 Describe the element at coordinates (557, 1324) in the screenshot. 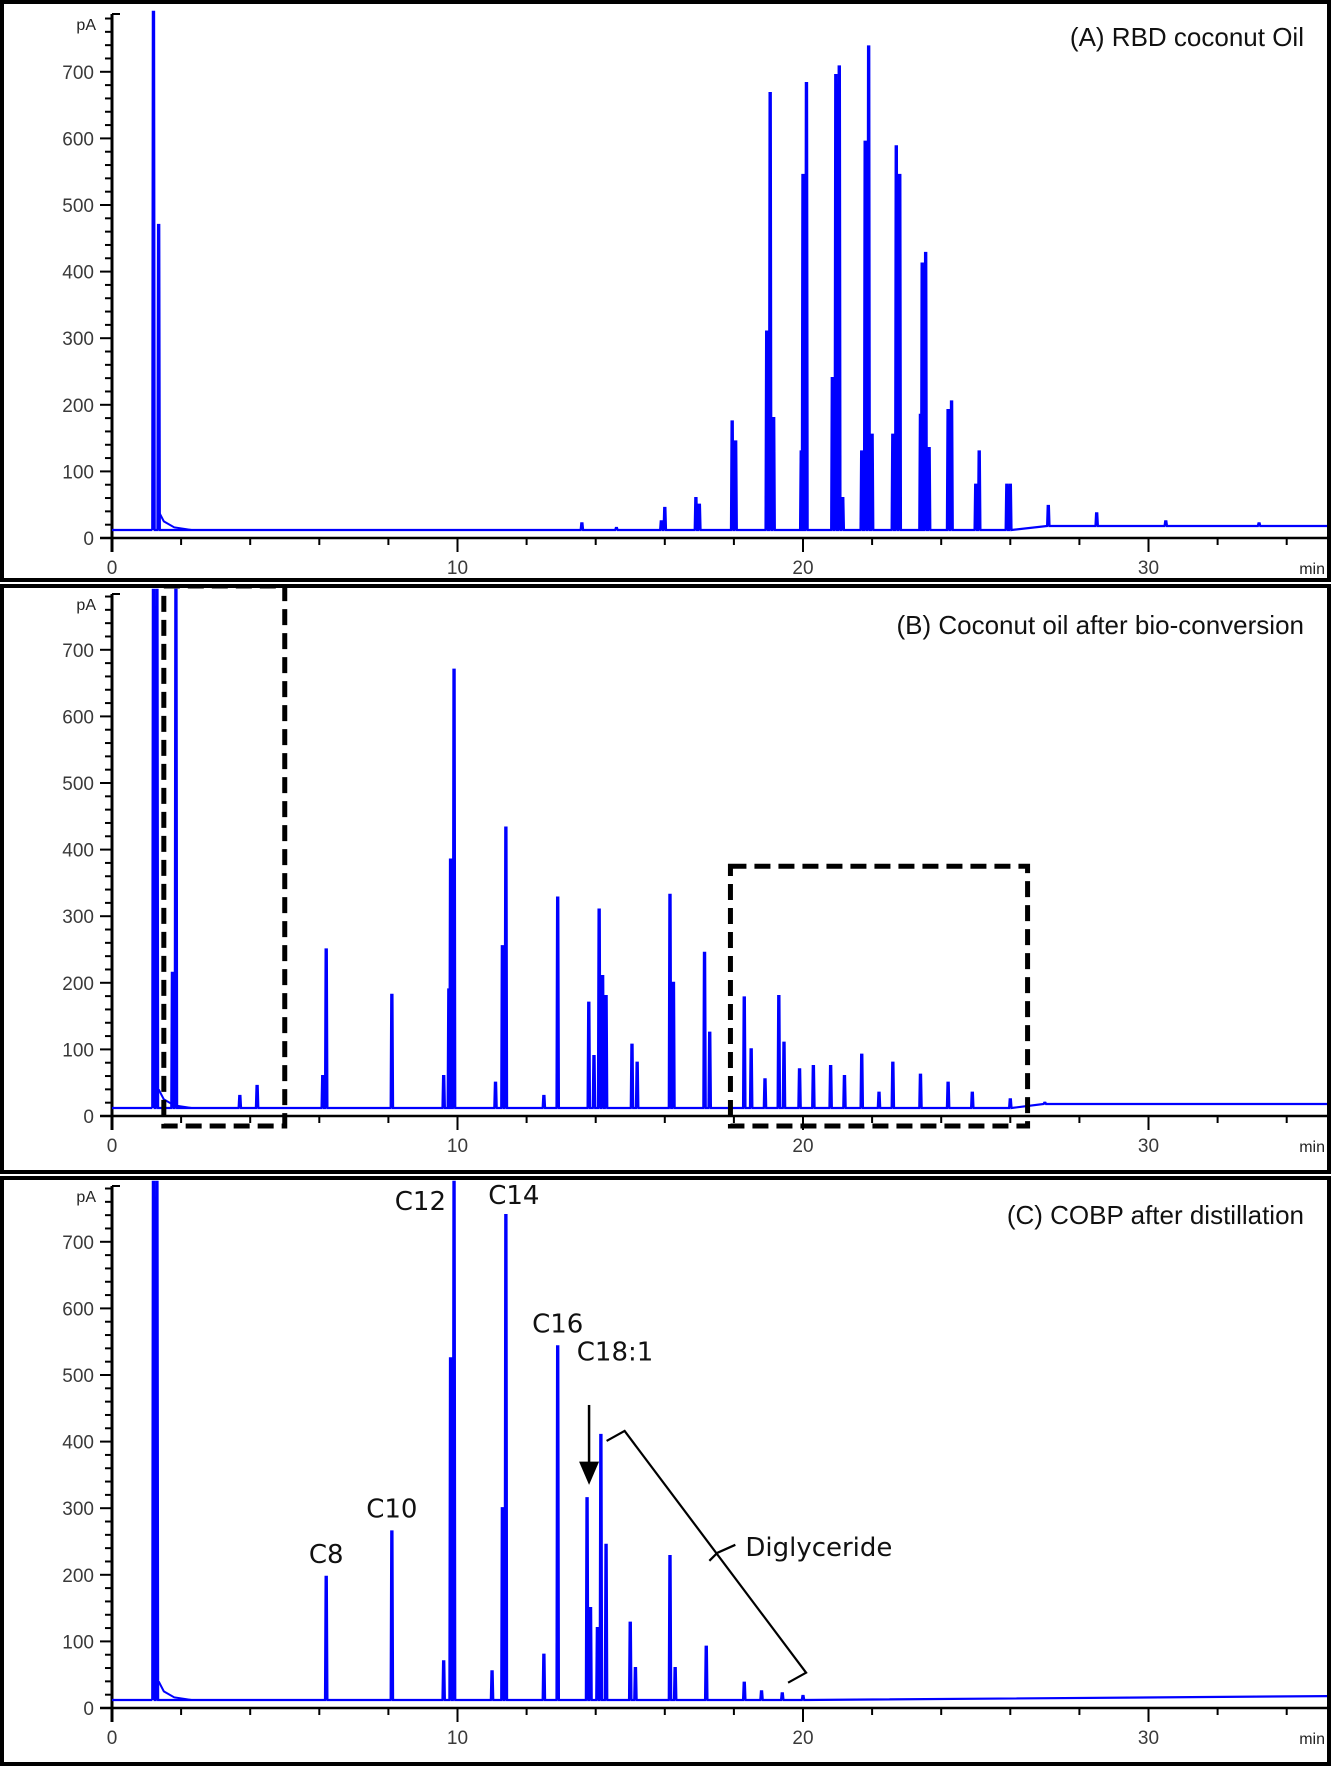

I see `peak-label-c16: C16` at that location.